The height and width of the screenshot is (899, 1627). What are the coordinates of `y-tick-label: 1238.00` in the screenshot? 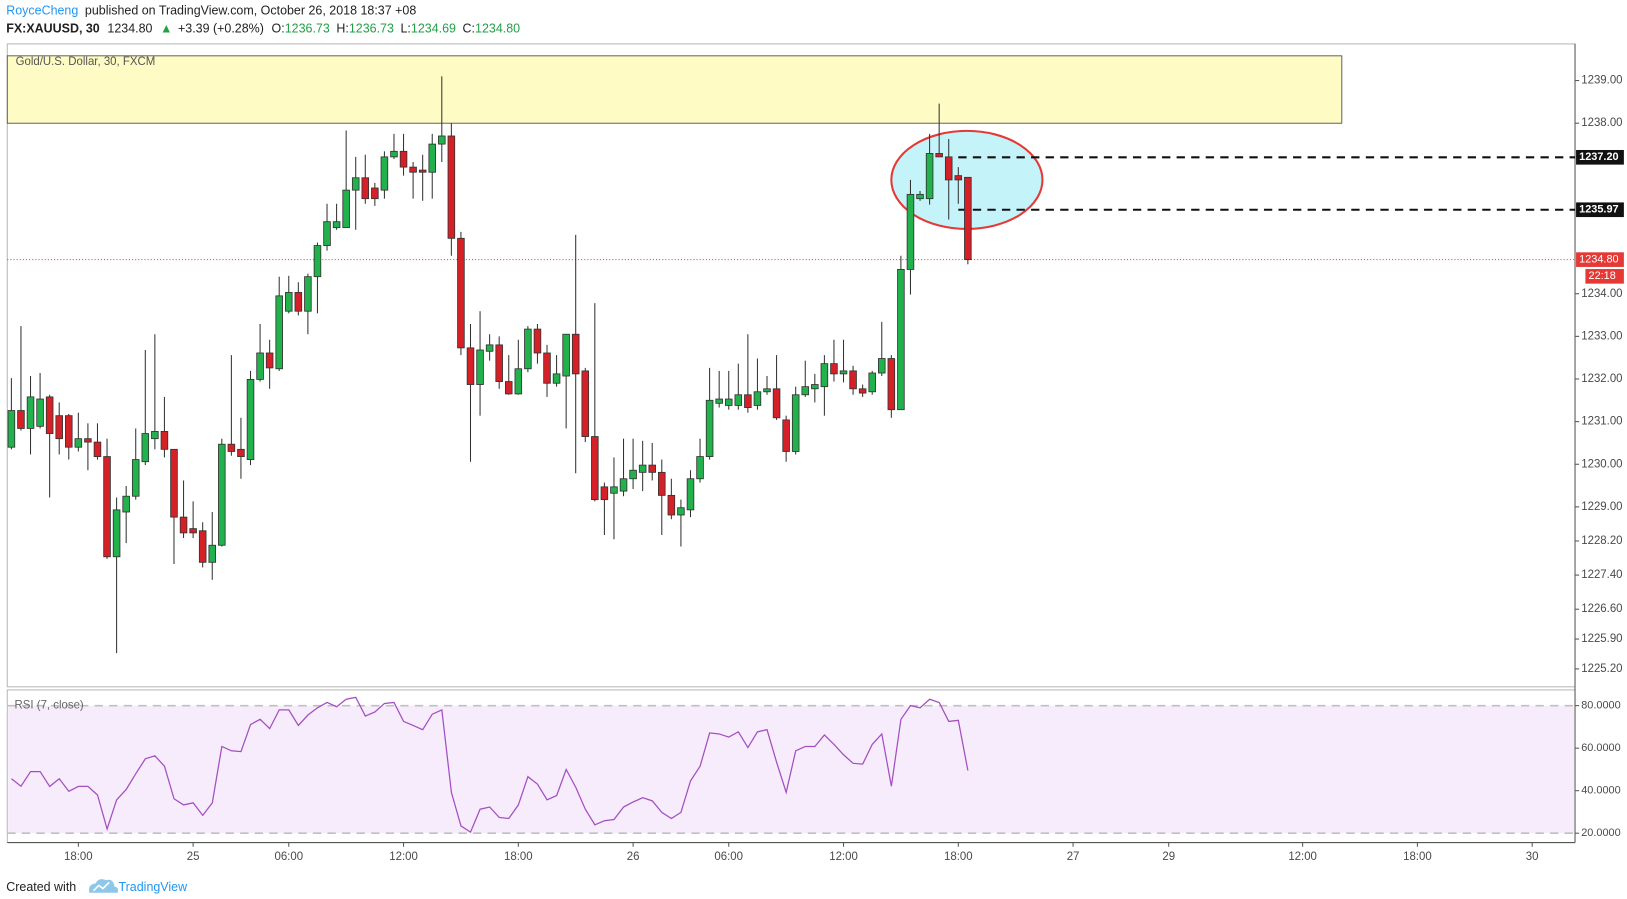 It's located at (1601, 123).